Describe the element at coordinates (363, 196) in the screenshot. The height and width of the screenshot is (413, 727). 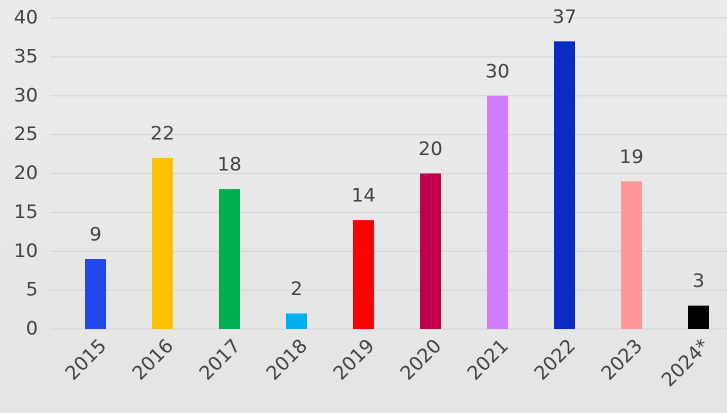
I see `data-label: 14` at that location.